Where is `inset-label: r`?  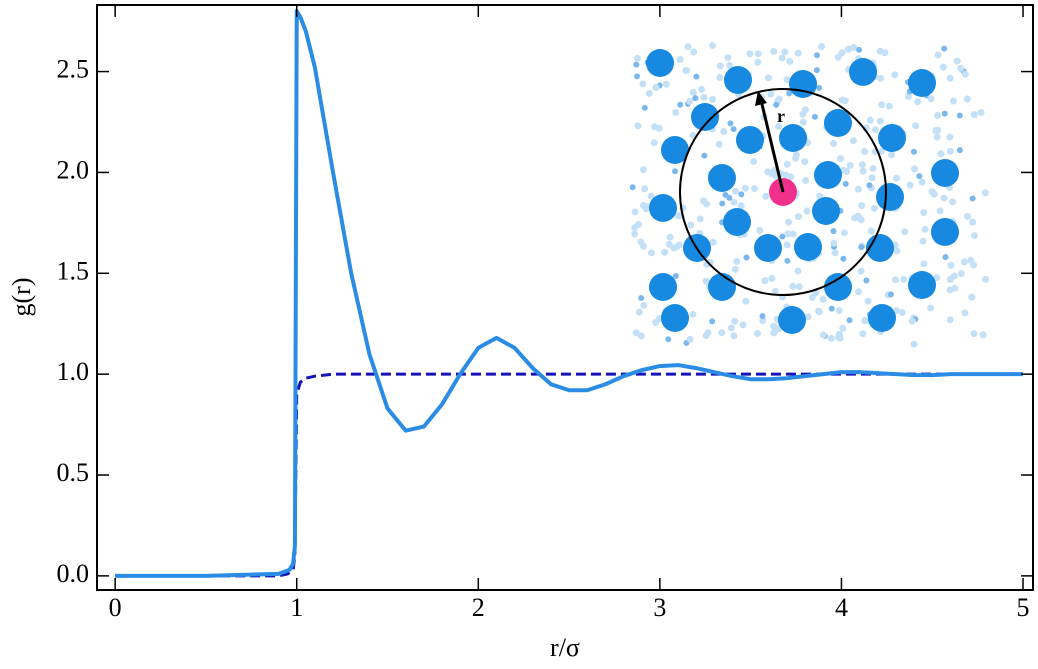 inset-label: r is located at coordinates (781, 116).